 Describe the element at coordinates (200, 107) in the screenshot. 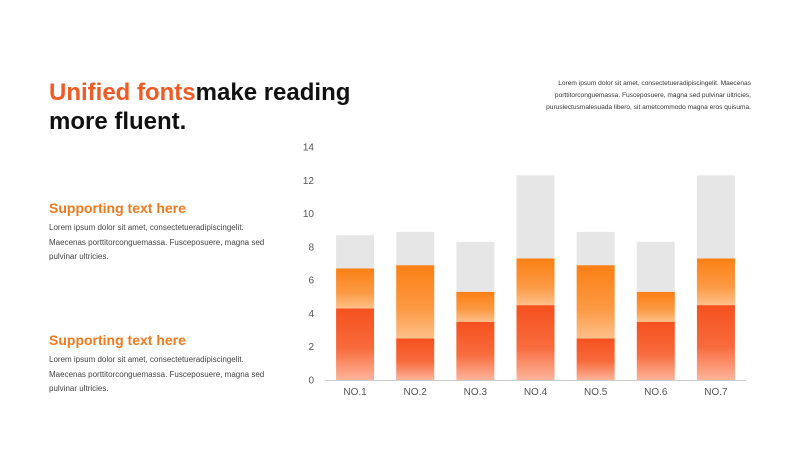

I see `headline-rest: make reading more fluent.` at that location.